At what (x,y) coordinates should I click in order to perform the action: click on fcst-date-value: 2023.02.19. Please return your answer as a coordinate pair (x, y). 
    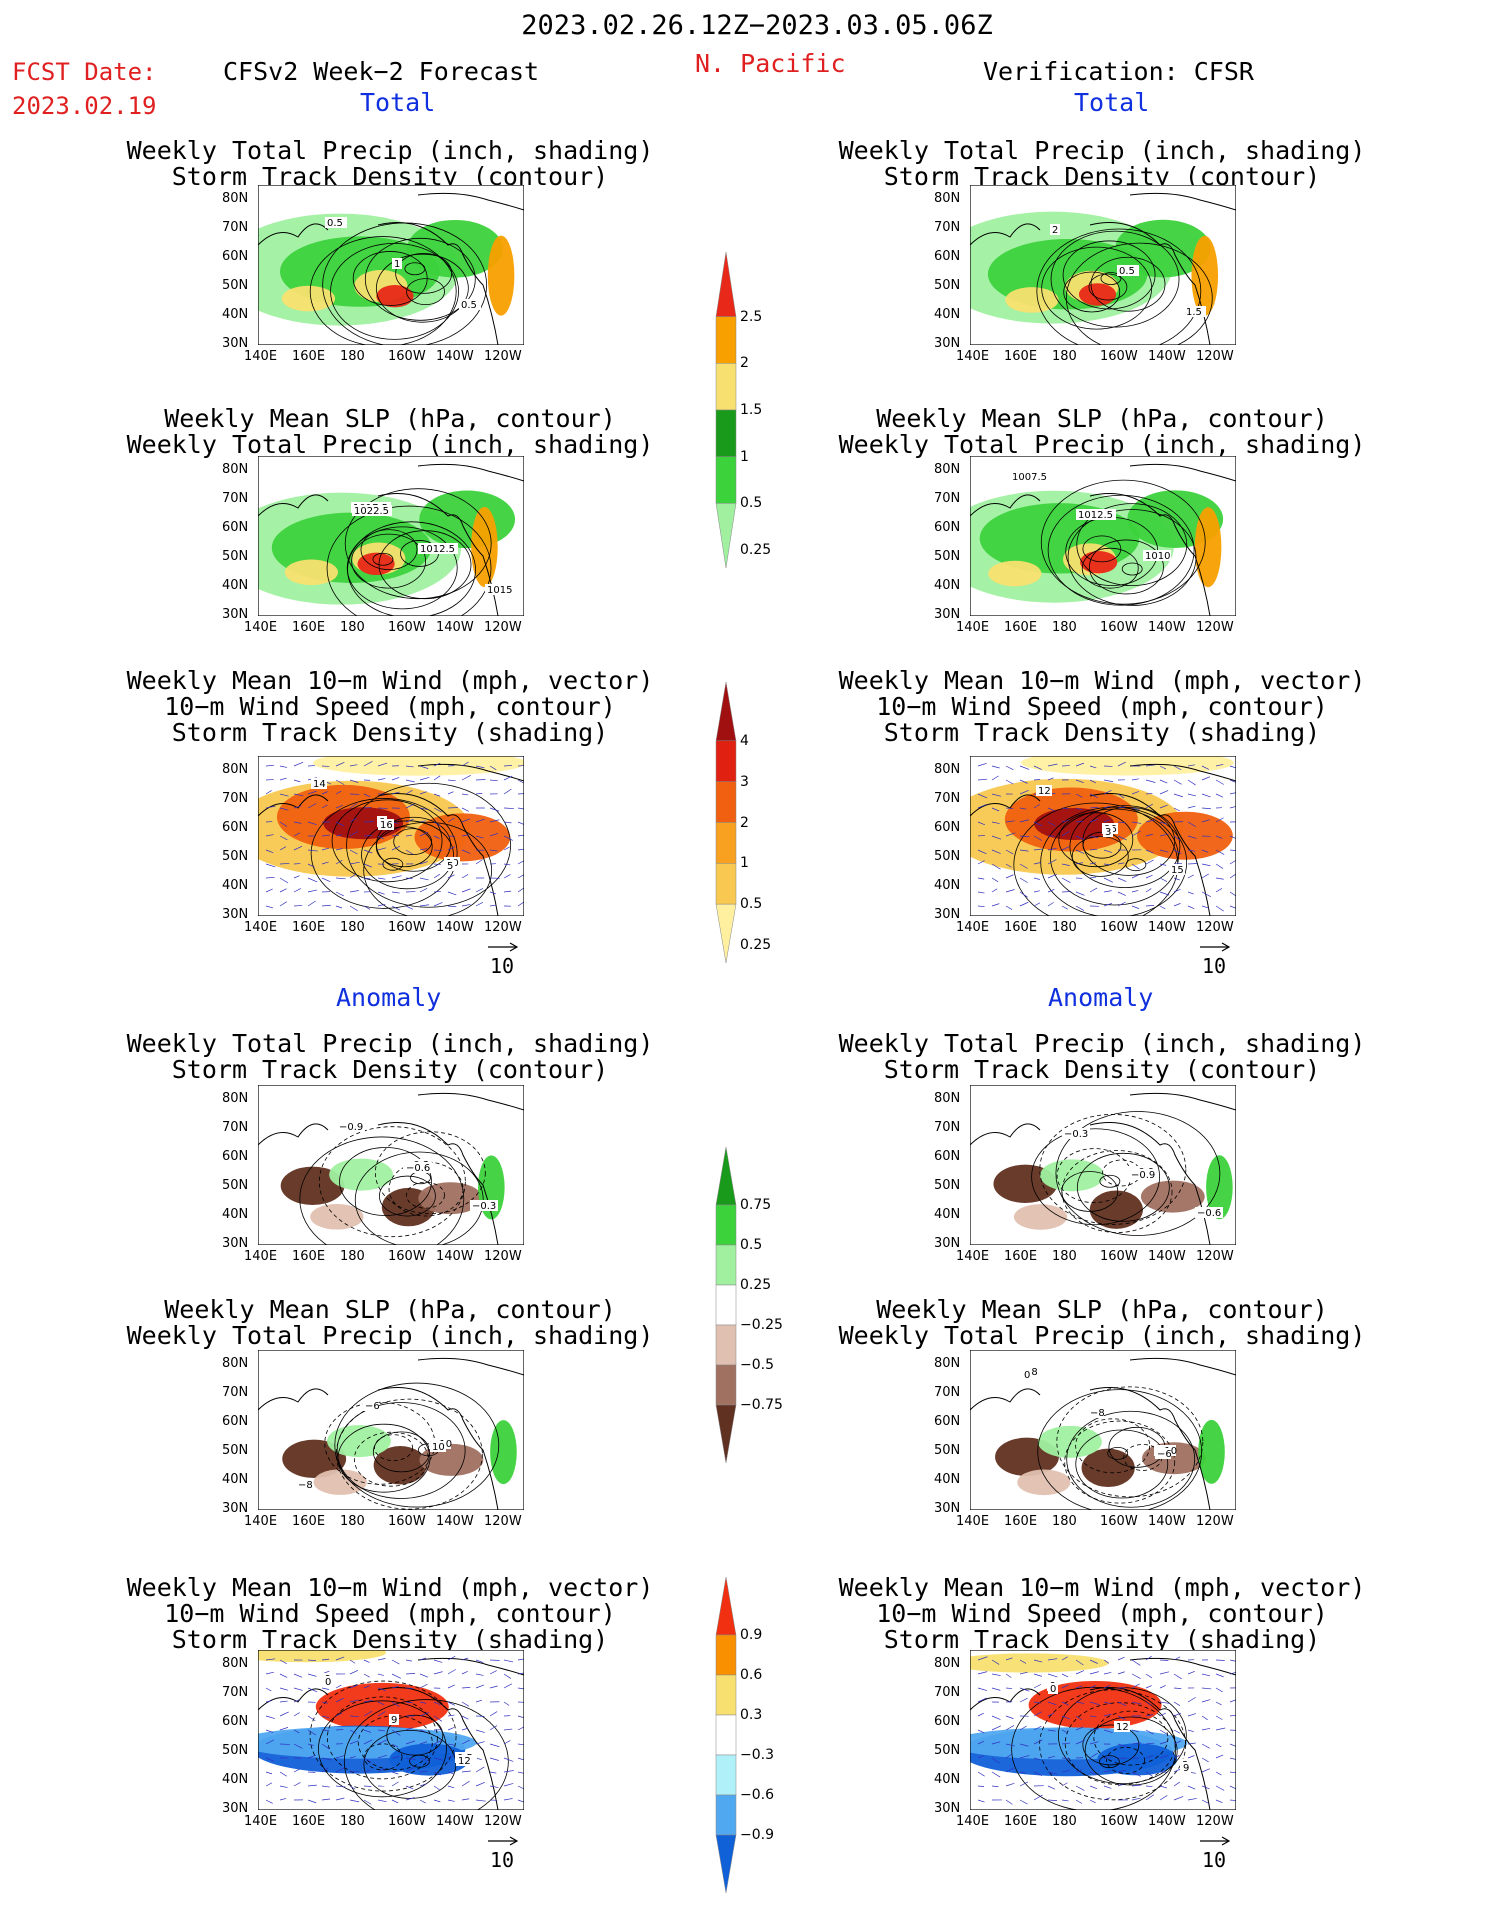
    Looking at the image, I should click on (84, 106).